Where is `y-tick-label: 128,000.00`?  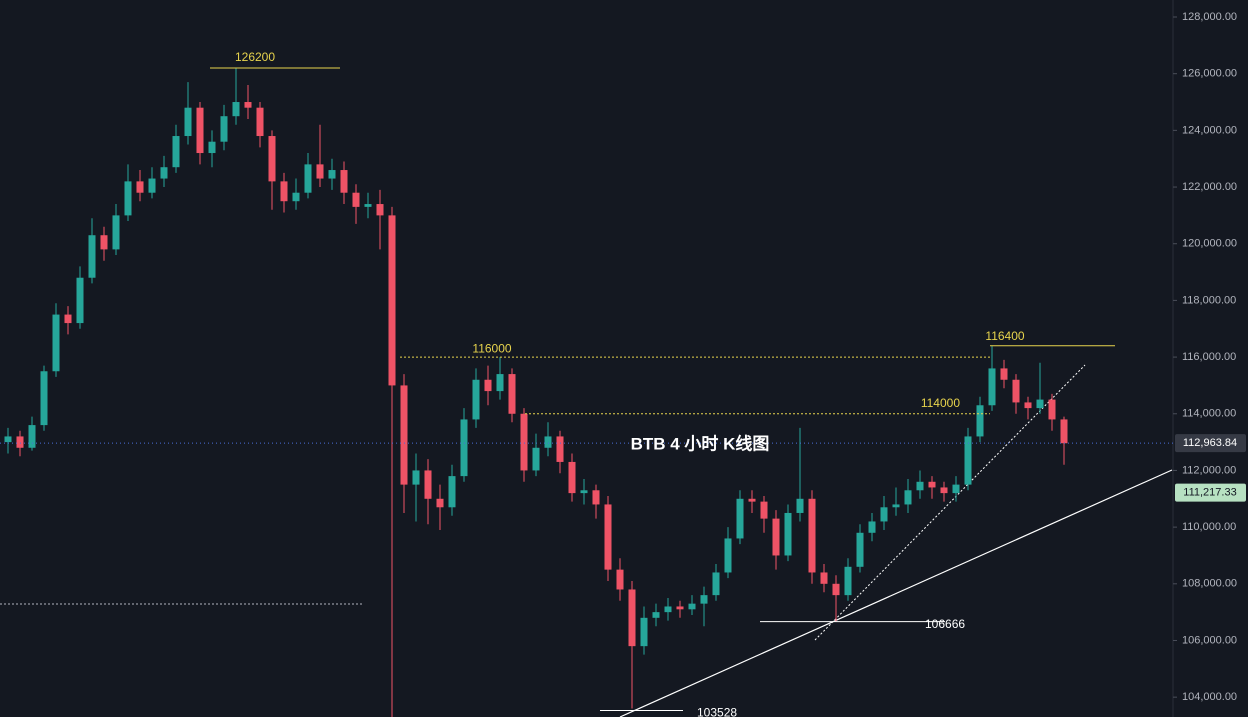 y-tick-label: 128,000.00 is located at coordinates (1209, 17).